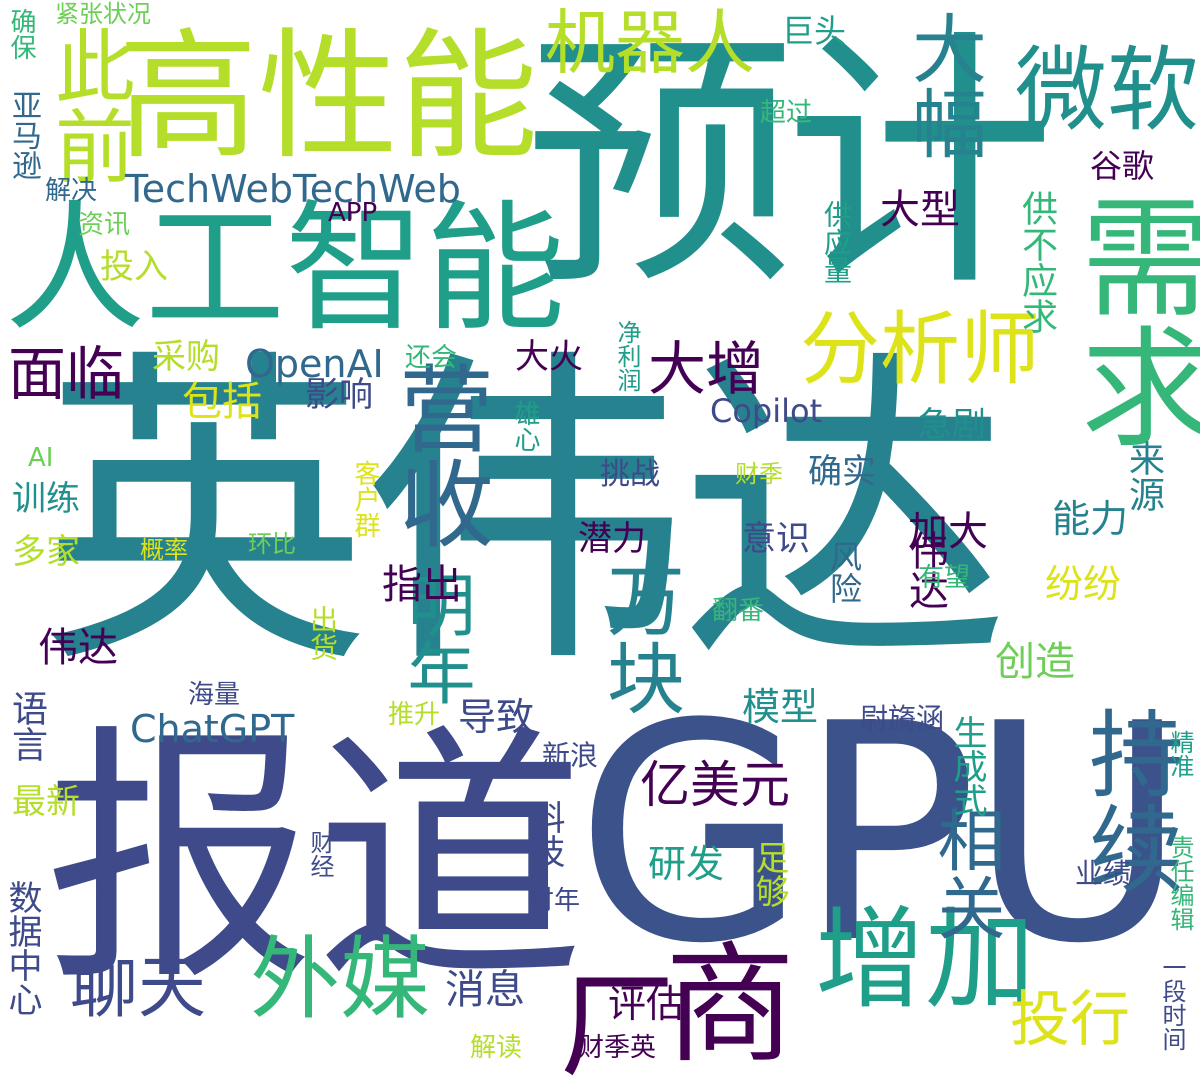 The image size is (1200, 1080). What do you see at coordinates (814, 31) in the screenshot?
I see `word-jutou: 巨头` at bounding box center [814, 31].